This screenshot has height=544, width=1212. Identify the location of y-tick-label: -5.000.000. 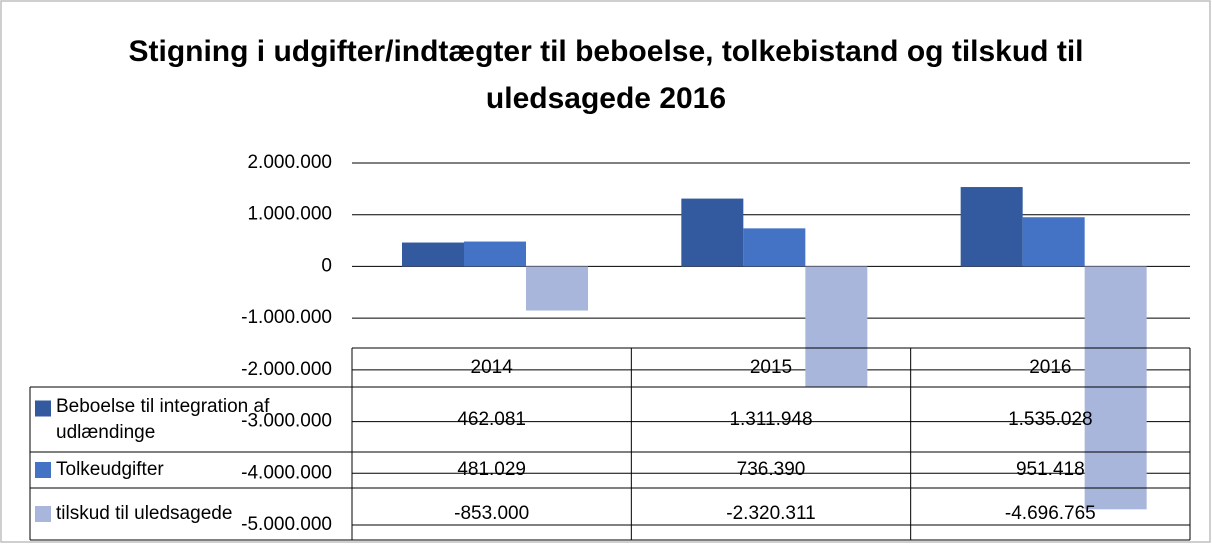
(286, 524).